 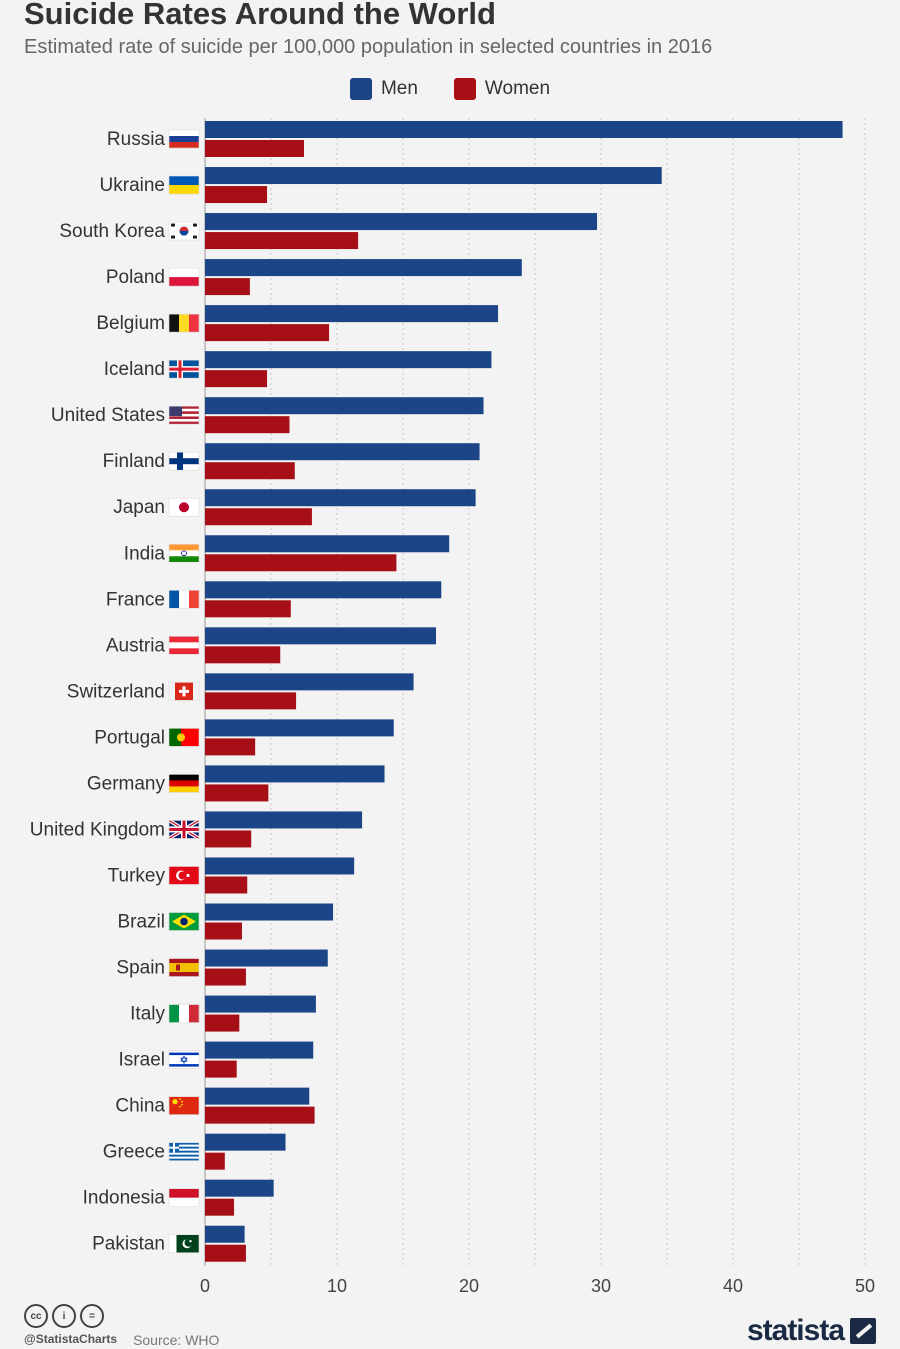 What do you see at coordinates (64, 1316) in the screenshot?
I see `attribution-icon: i` at bounding box center [64, 1316].